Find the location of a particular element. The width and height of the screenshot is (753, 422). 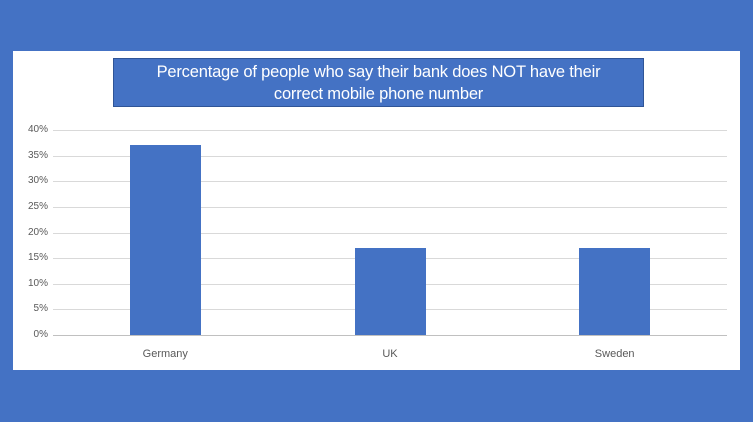

y-tick-label: 25% is located at coordinates (37, 206).